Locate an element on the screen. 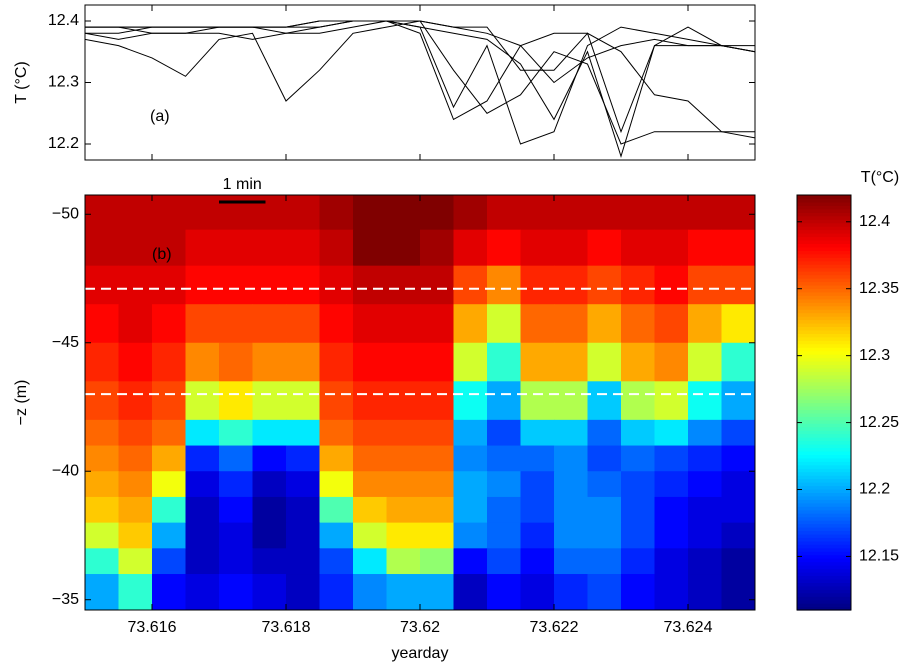 The height and width of the screenshot is (665, 914). y-axis-label: −z (m) is located at coordinates (21, 403).